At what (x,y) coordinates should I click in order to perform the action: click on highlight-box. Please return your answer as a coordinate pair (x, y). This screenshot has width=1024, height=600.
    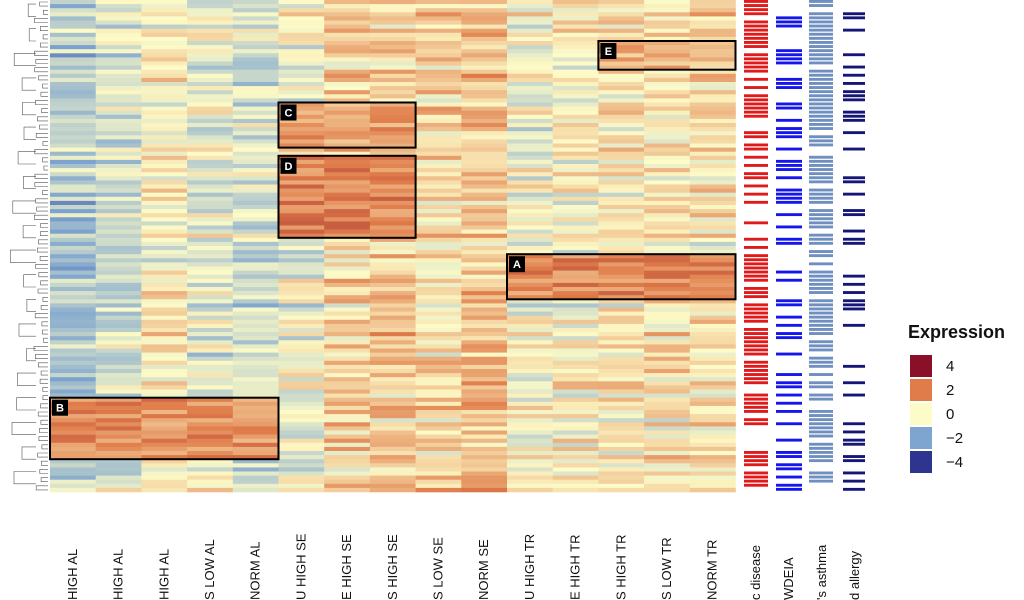
    Looking at the image, I should click on (347, 125).